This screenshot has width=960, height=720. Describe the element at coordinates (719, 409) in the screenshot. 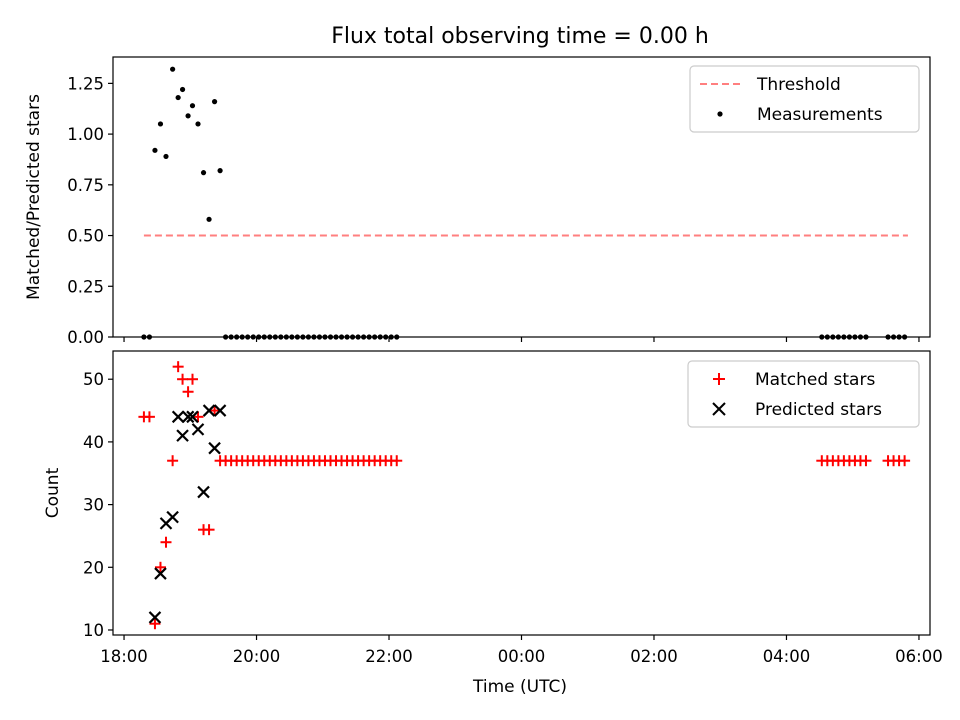

I see `predicted-legend-marker` at that location.